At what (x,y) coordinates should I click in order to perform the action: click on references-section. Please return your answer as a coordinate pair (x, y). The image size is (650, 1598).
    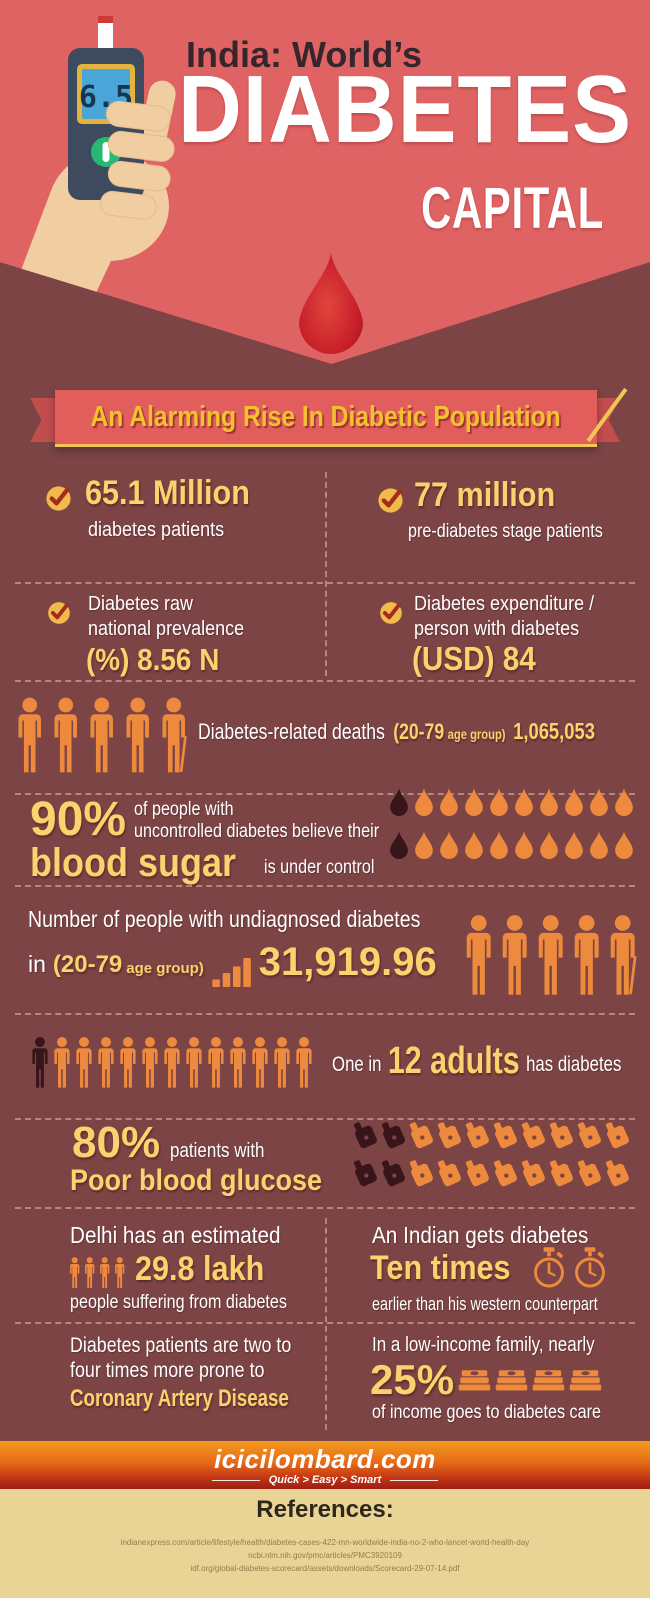
    Looking at the image, I should click on (325, 1543).